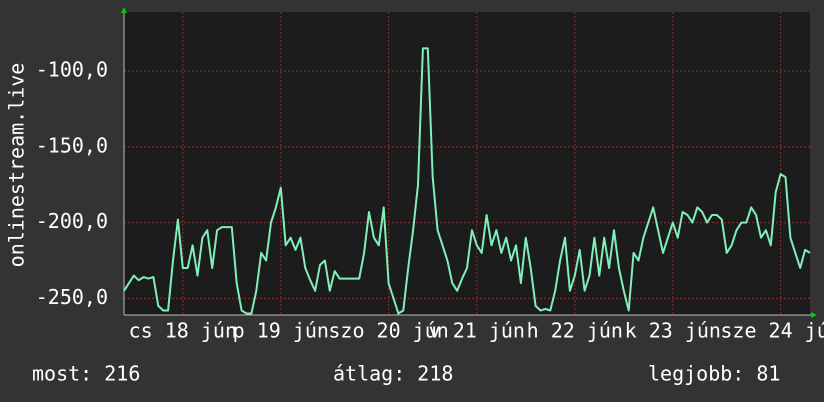 The image size is (824, 402). I want to click on x-tick-label: p 19 jún, so click(281, 331).